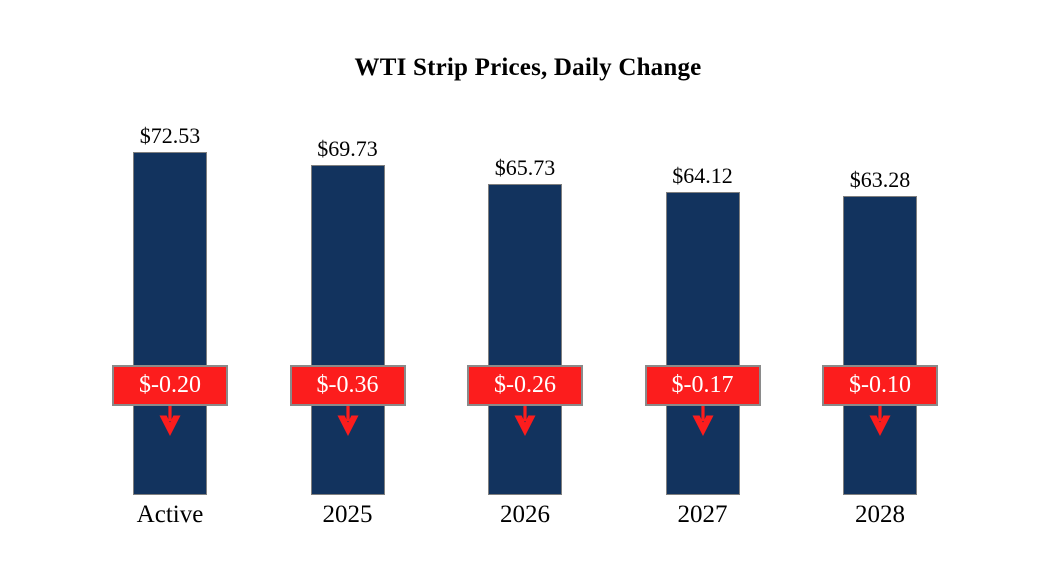 The width and height of the screenshot is (1056, 576). What do you see at coordinates (525, 168) in the screenshot?
I see `bar-value-label: $65.73` at bounding box center [525, 168].